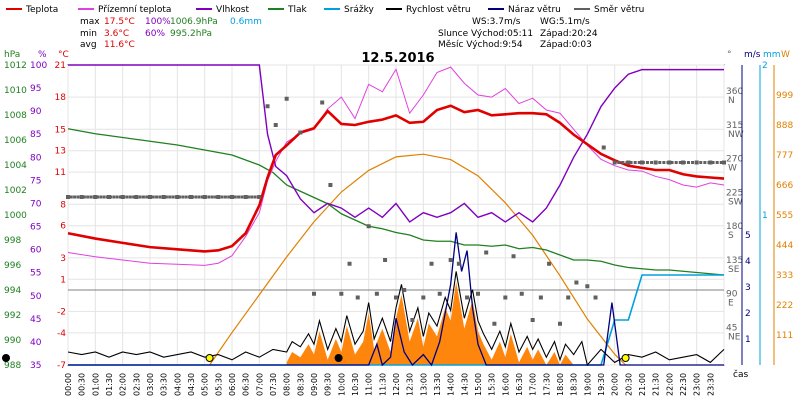 The width and height of the screenshot is (800, 400). Describe the element at coordinates (784, 216) in the screenshot. I see `solar-tick: 555` at that location.